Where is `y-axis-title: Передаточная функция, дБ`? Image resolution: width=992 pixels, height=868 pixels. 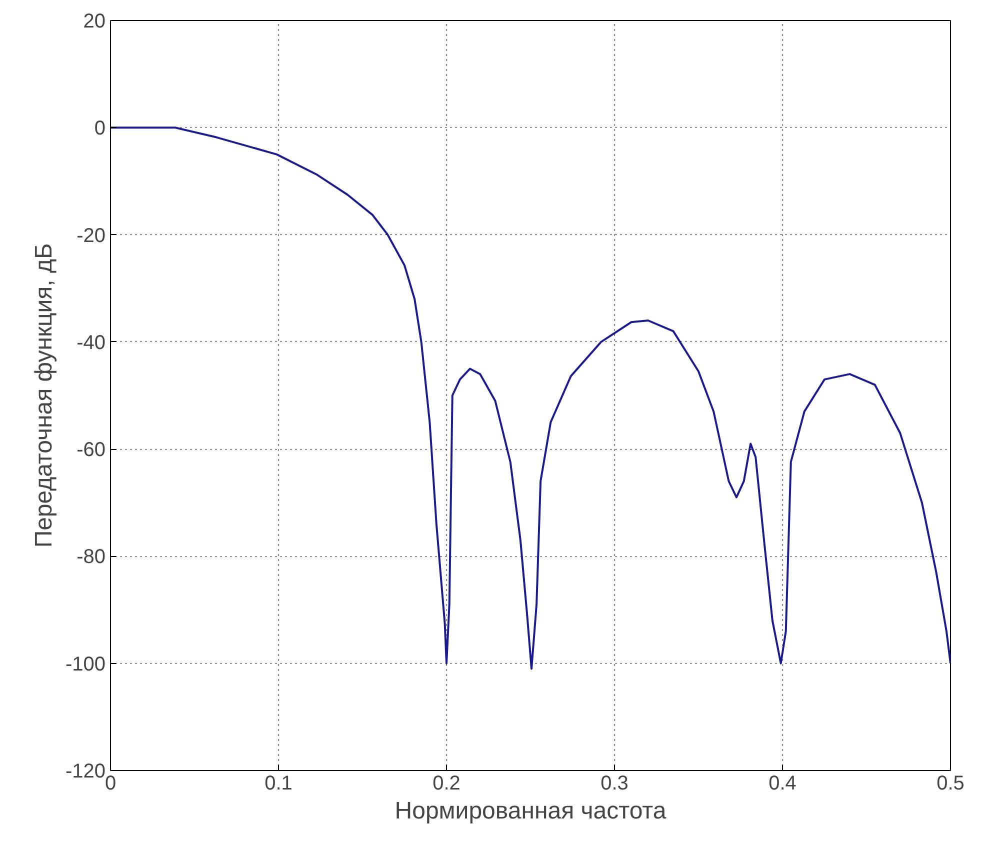
y-axis-title: Передаточная функция, дБ is located at coordinates (44, 395).